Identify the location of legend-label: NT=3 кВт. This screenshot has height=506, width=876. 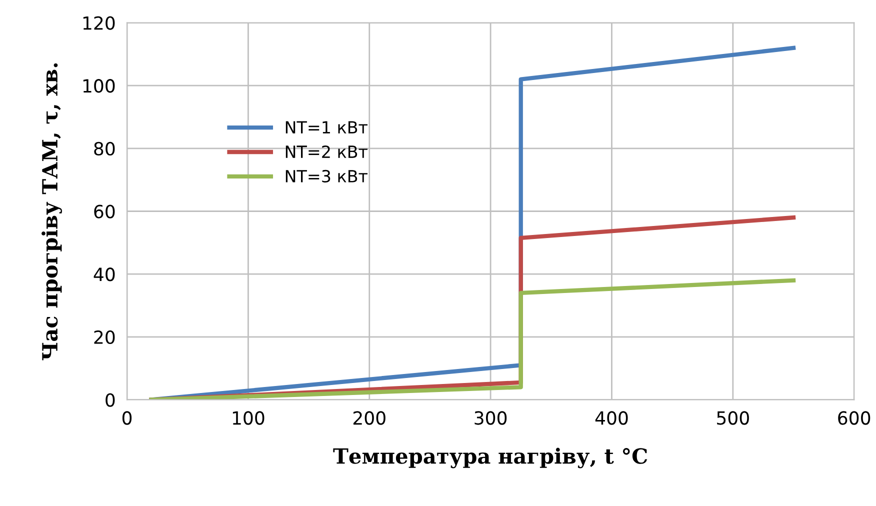
(327, 176).